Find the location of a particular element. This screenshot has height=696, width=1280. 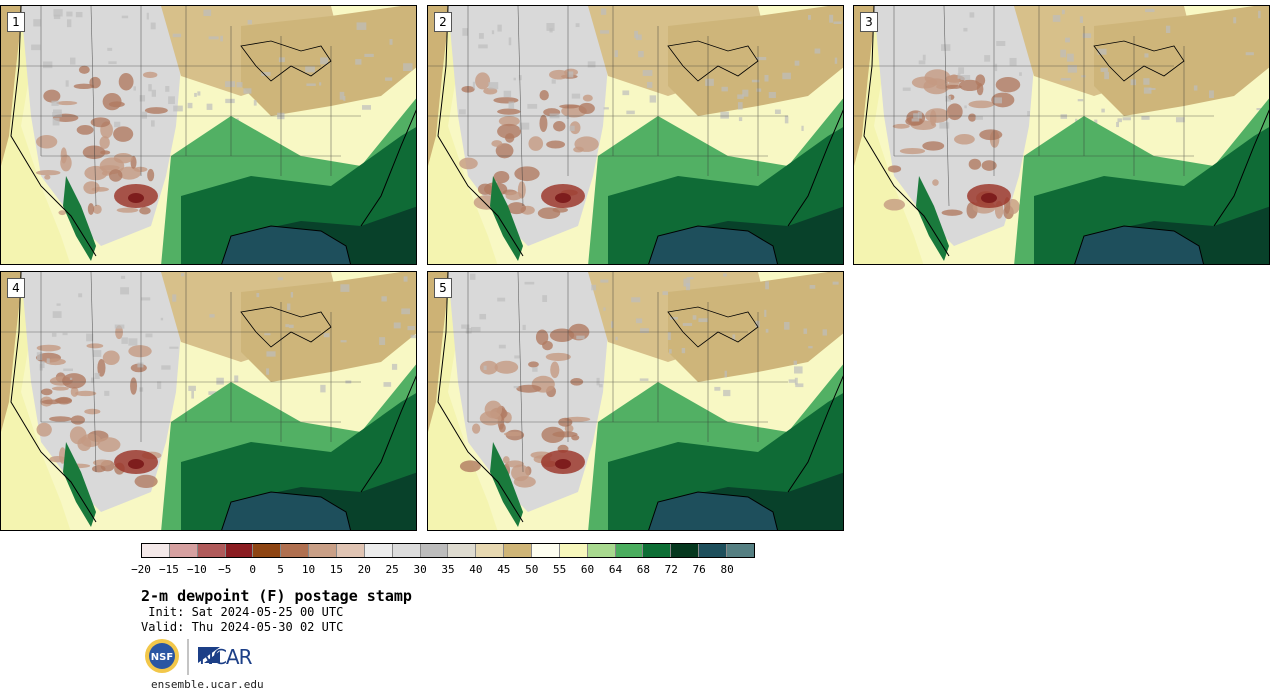

colorbar-tick-label: 5 is located at coordinates (280, 569).